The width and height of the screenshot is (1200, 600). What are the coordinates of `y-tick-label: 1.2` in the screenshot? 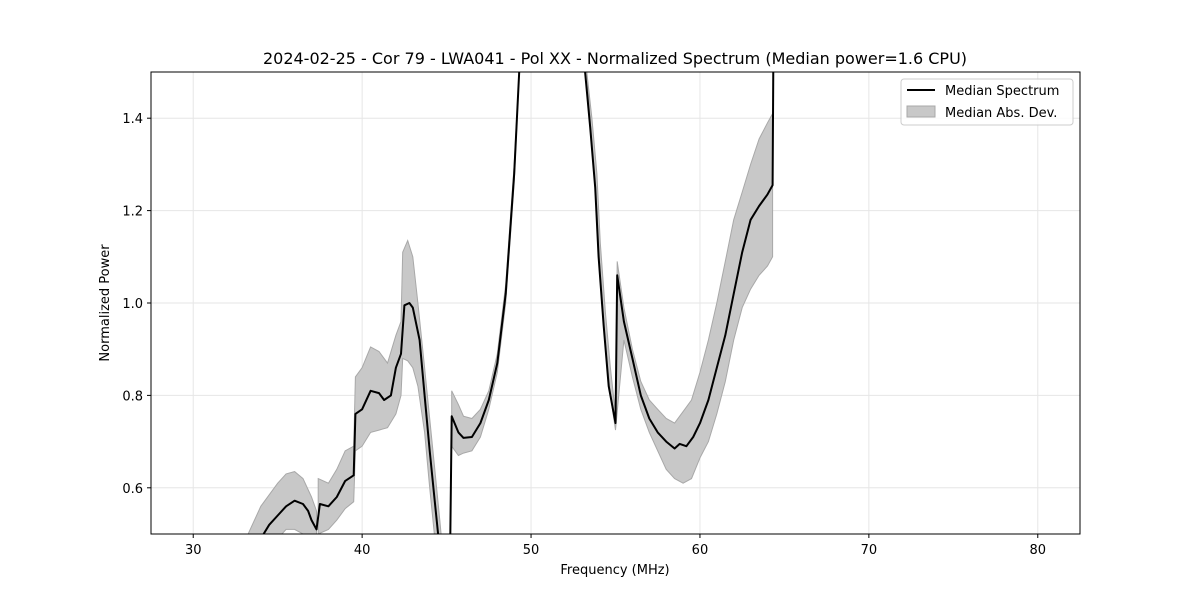 It's located at (132, 212).